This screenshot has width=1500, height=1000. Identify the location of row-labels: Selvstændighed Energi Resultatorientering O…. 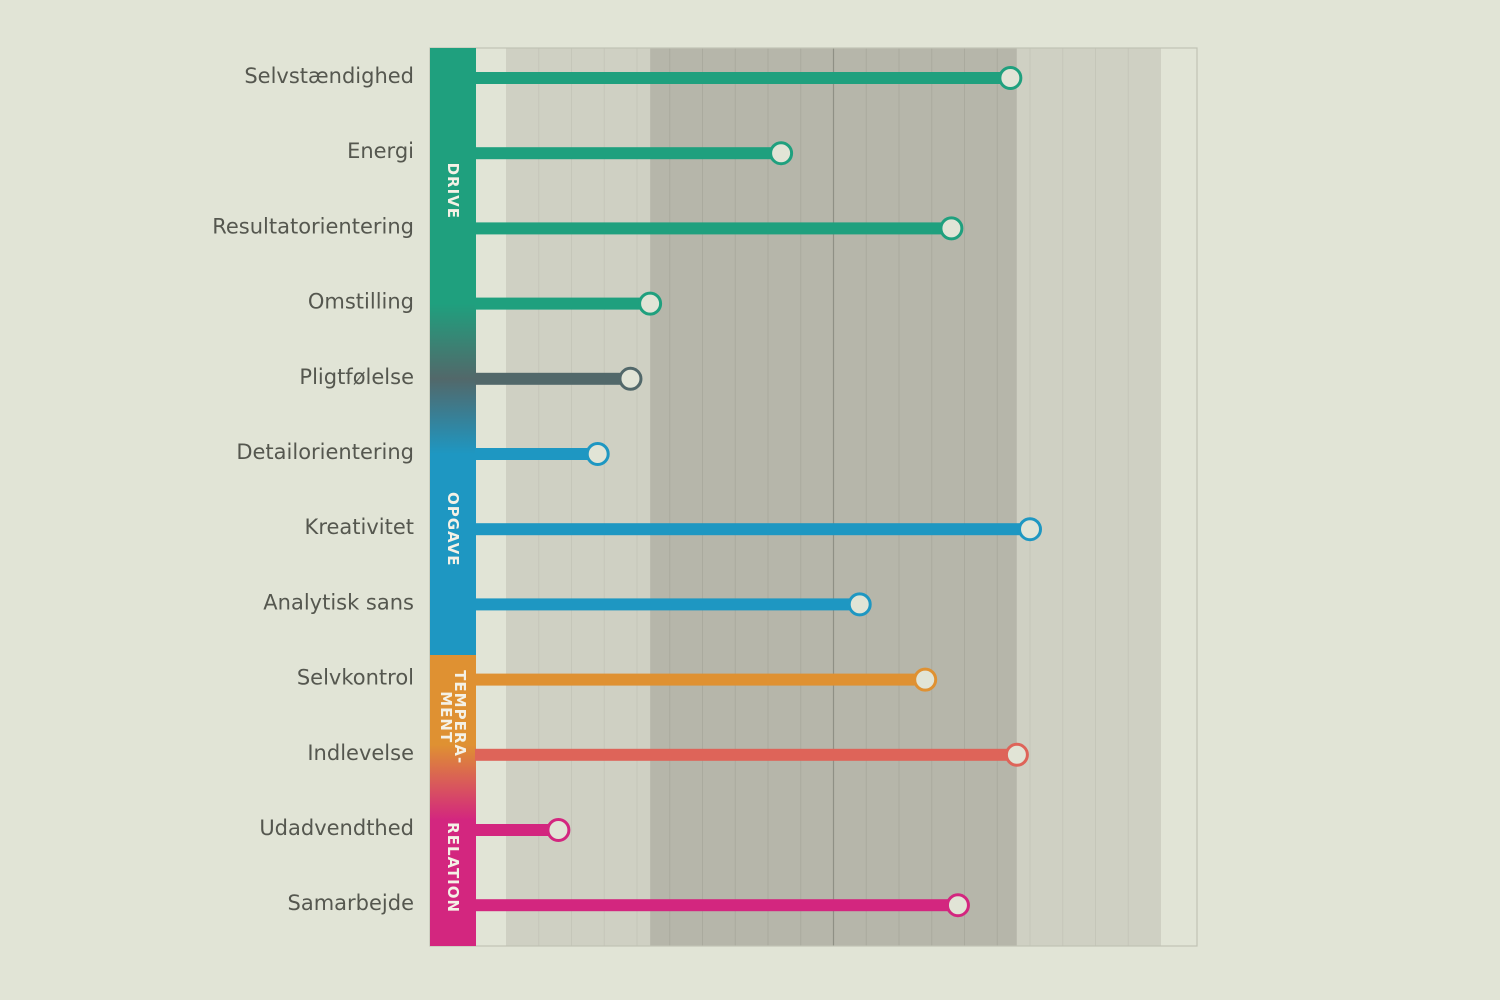
(313, 489).